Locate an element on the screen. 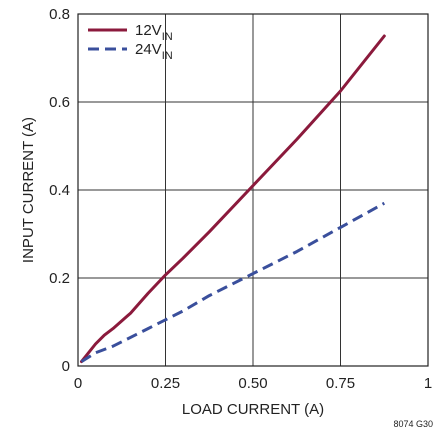  legend: 12VIN 24VIN is located at coordinates (130, 42).